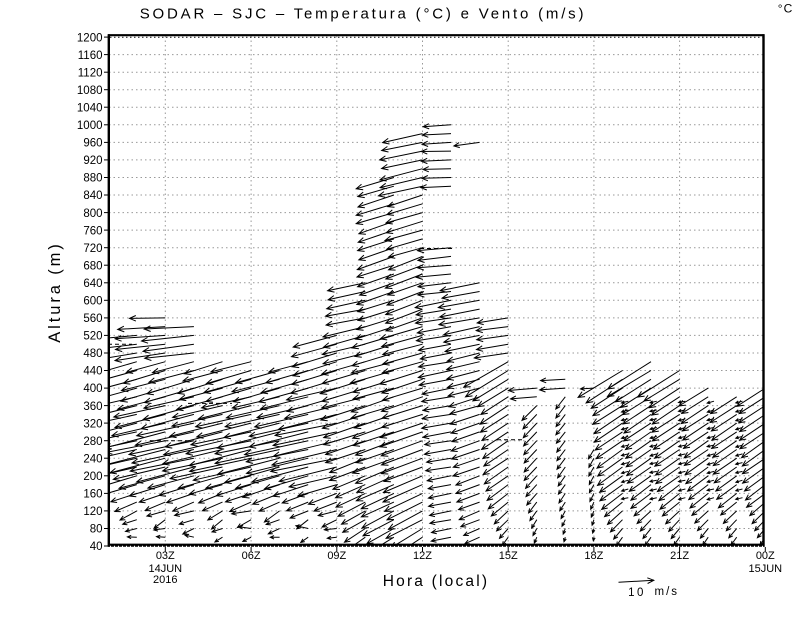  I want to click on svg-text: 360, so click(92, 407).